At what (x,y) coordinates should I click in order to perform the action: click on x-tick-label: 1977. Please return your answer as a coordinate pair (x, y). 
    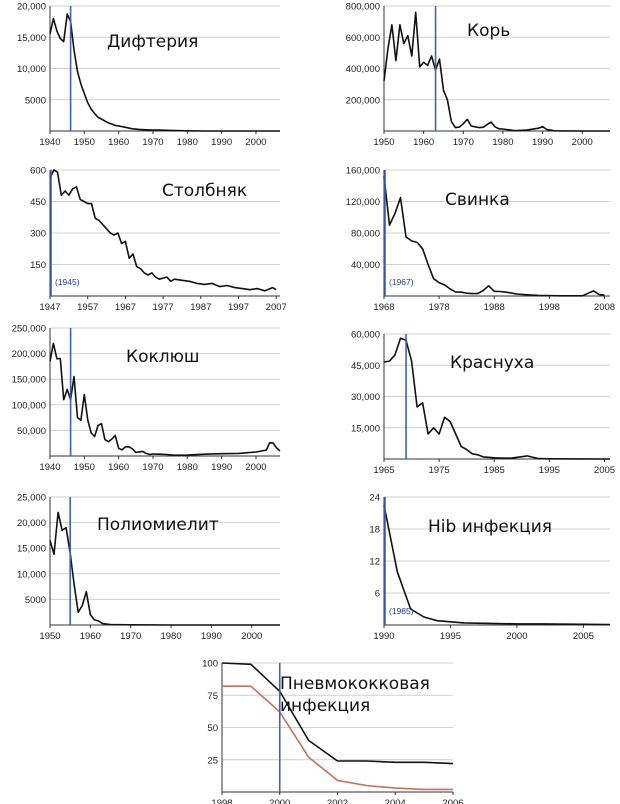
    Looking at the image, I should click on (163, 307).